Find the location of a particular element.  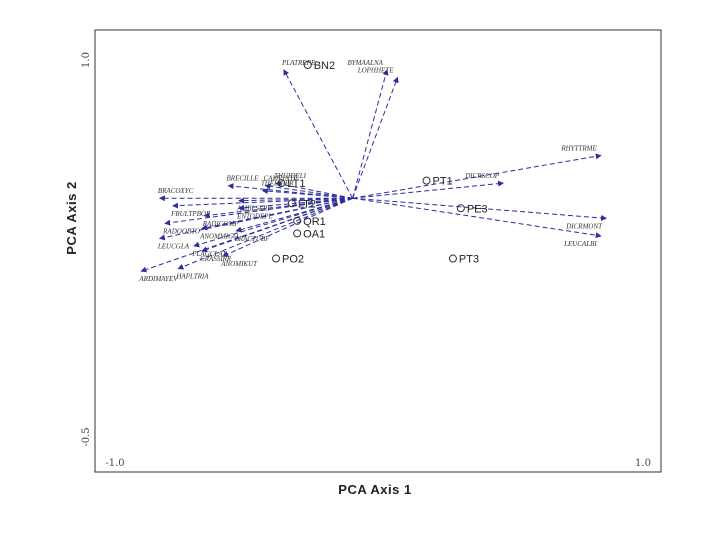

species-vector: BRACOXYC is located at coordinates (255, 194).